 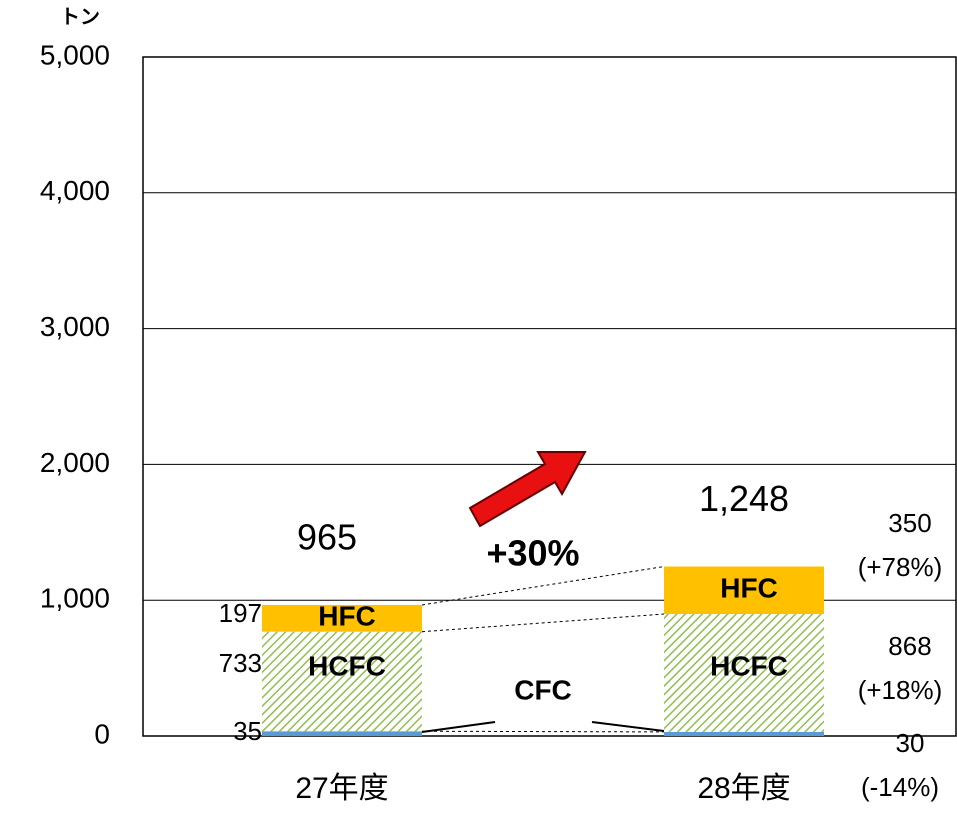 What do you see at coordinates (909, 646) in the screenshot?
I see `value-label: 868` at bounding box center [909, 646].